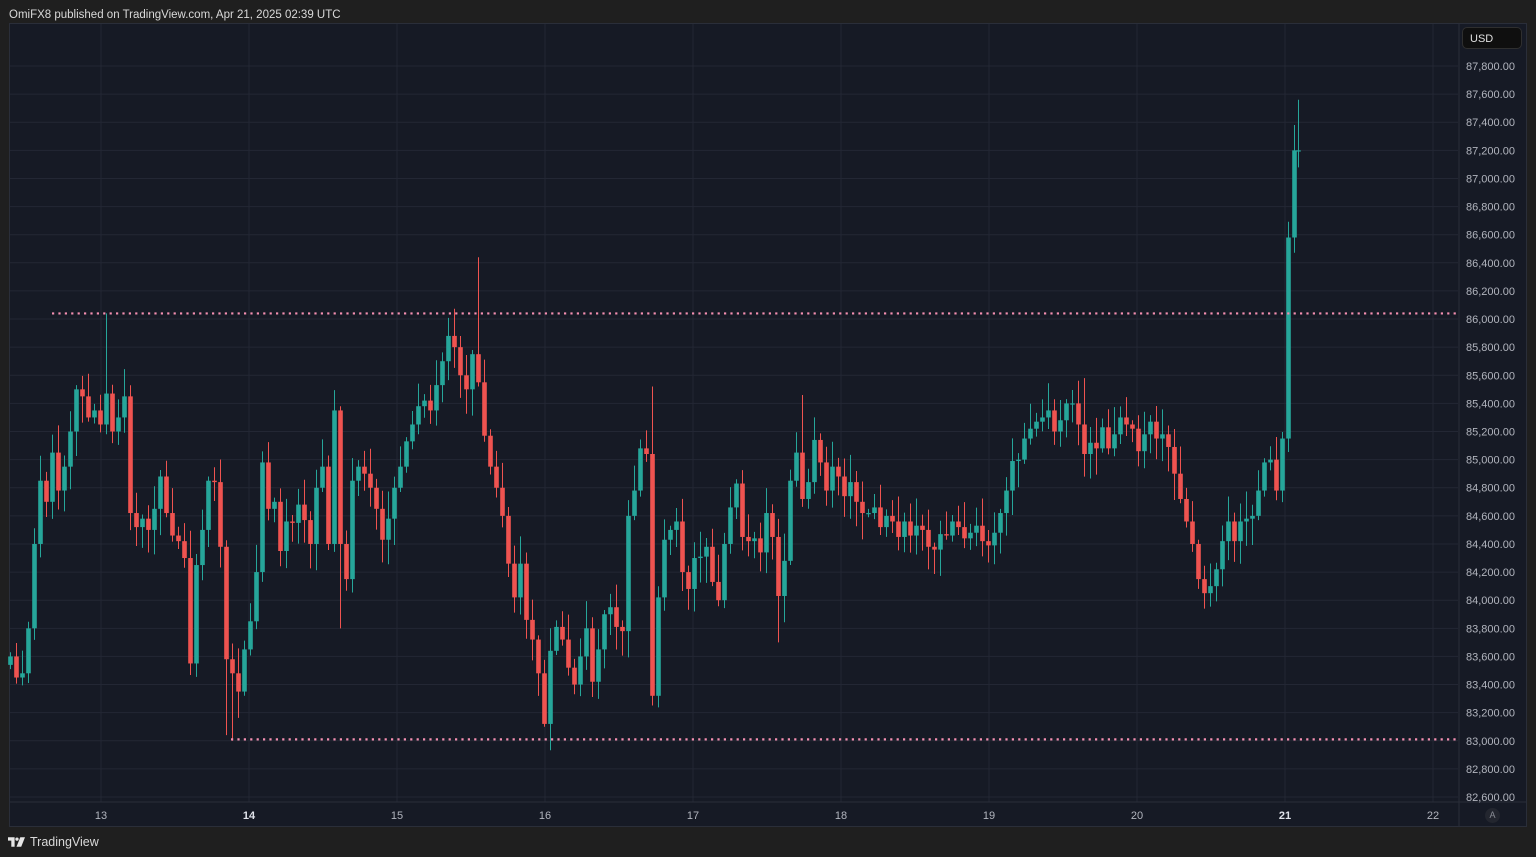 This screenshot has width=1536, height=857. Describe the element at coordinates (1490, 629) in the screenshot. I see `price-tick-label: 83,800.00` at that location.